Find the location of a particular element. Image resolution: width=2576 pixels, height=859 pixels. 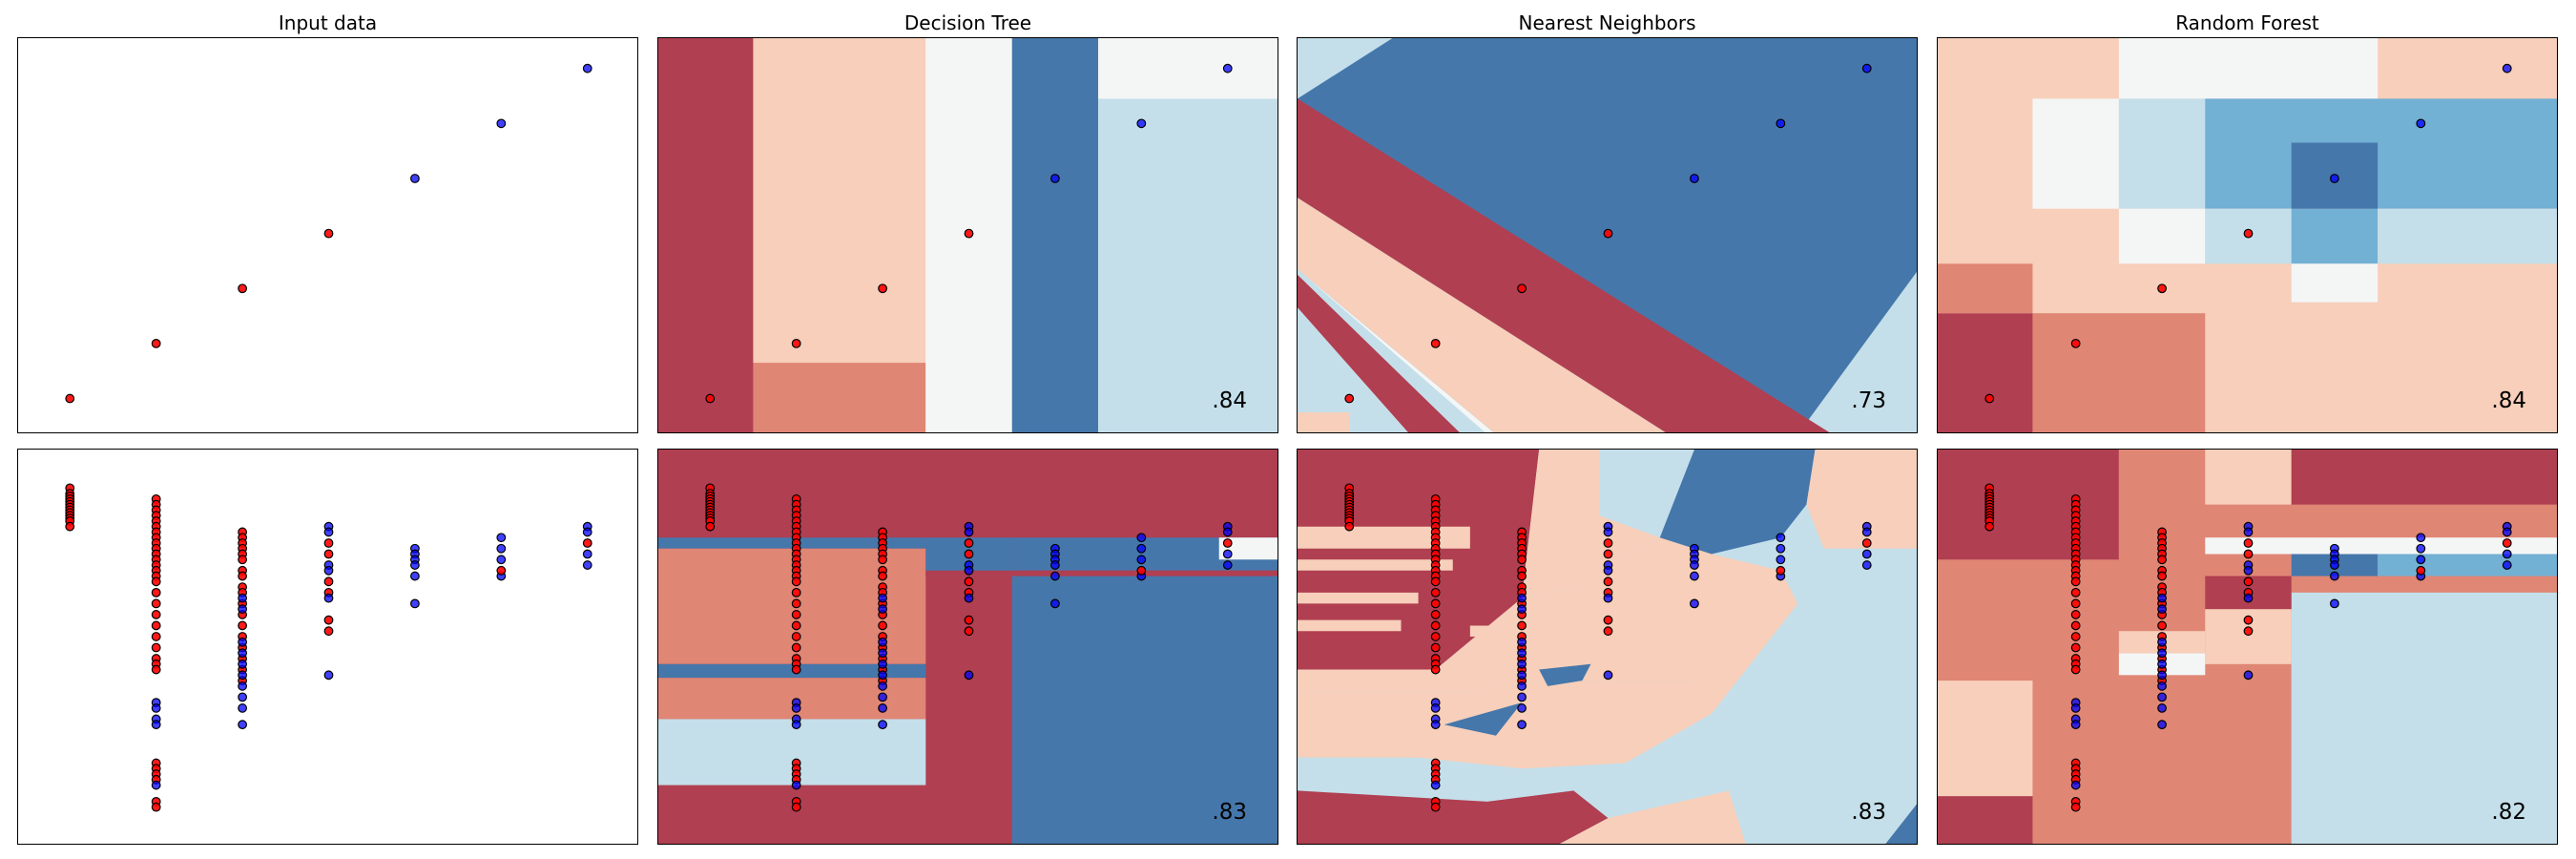

title-nearest-neighbors: Nearest Neighbors is located at coordinates (1607, 22).